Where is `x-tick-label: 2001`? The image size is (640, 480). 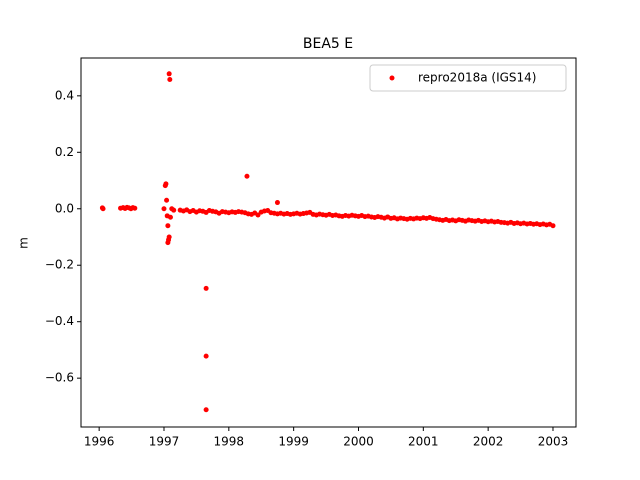 x-tick-label: 2001 is located at coordinates (423, 442).